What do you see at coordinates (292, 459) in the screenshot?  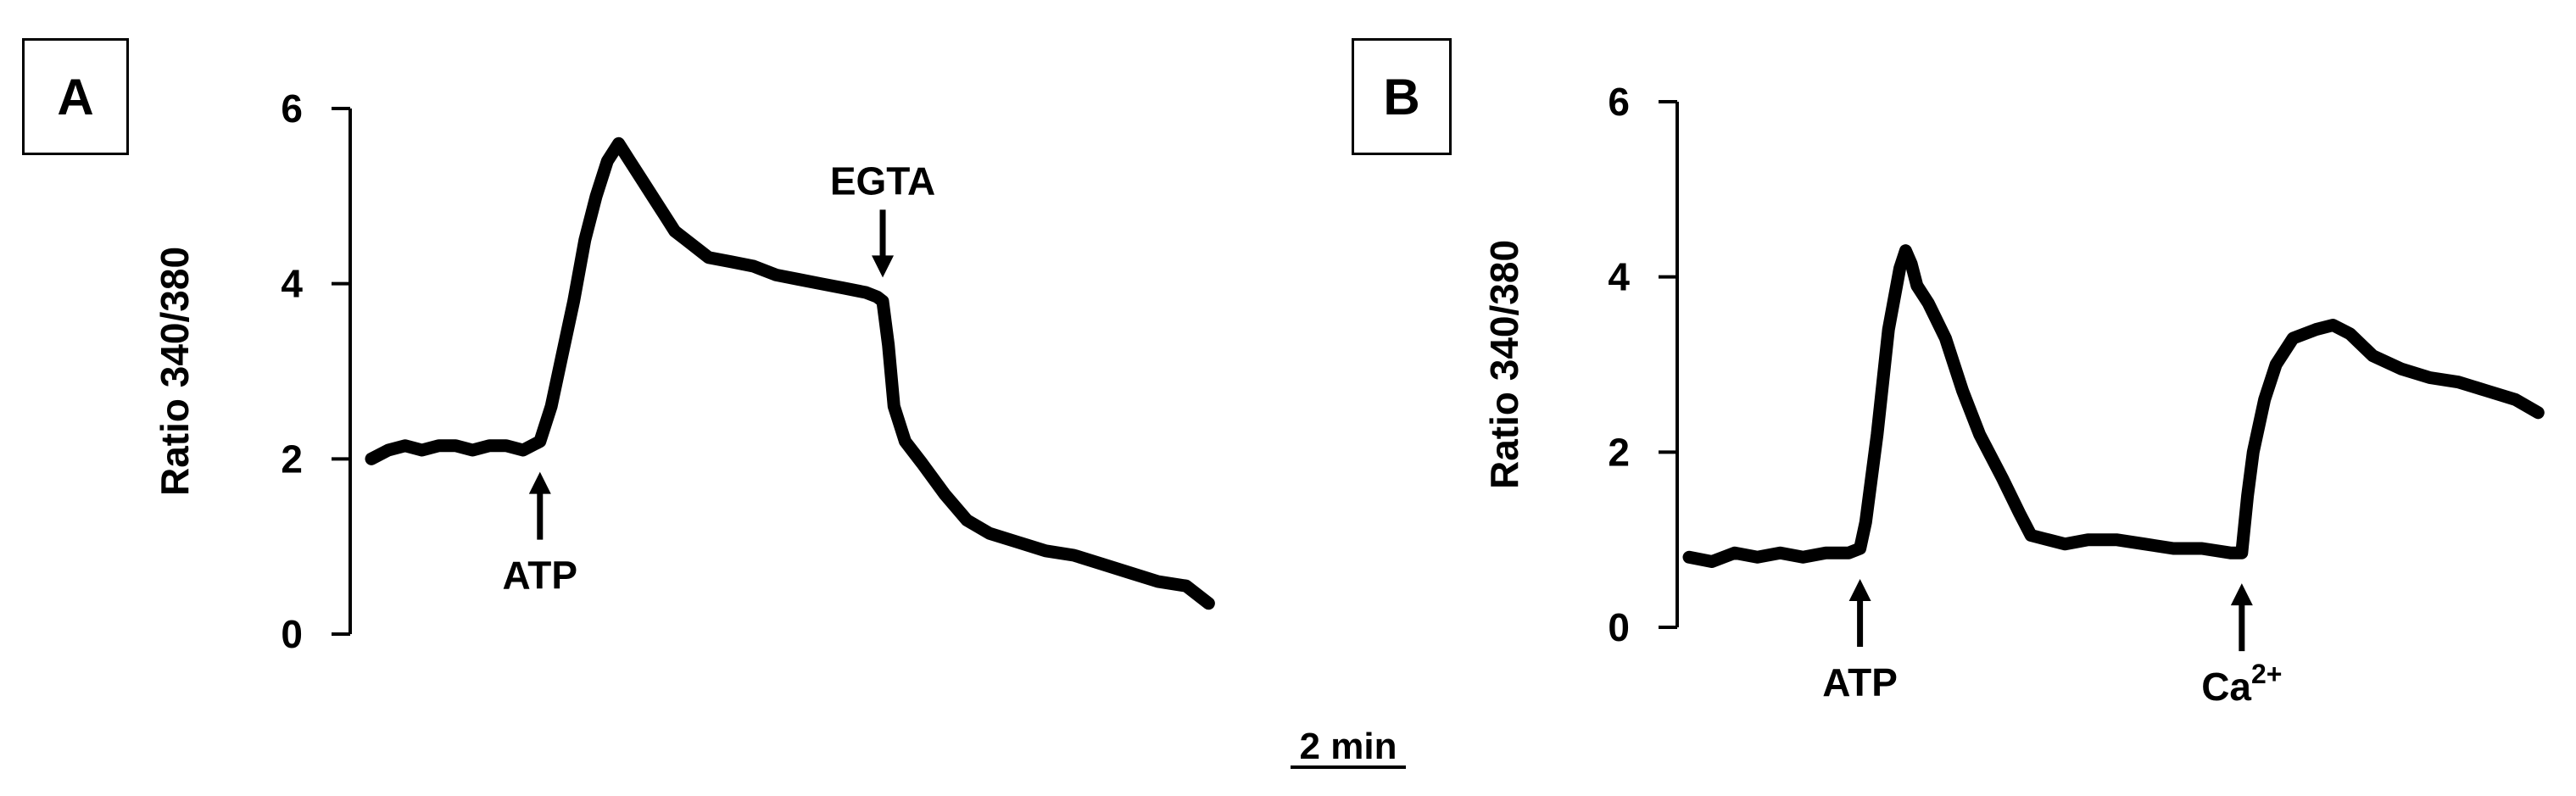 I see `y-tick-label-2: 2` at bounding box center [292, 459].